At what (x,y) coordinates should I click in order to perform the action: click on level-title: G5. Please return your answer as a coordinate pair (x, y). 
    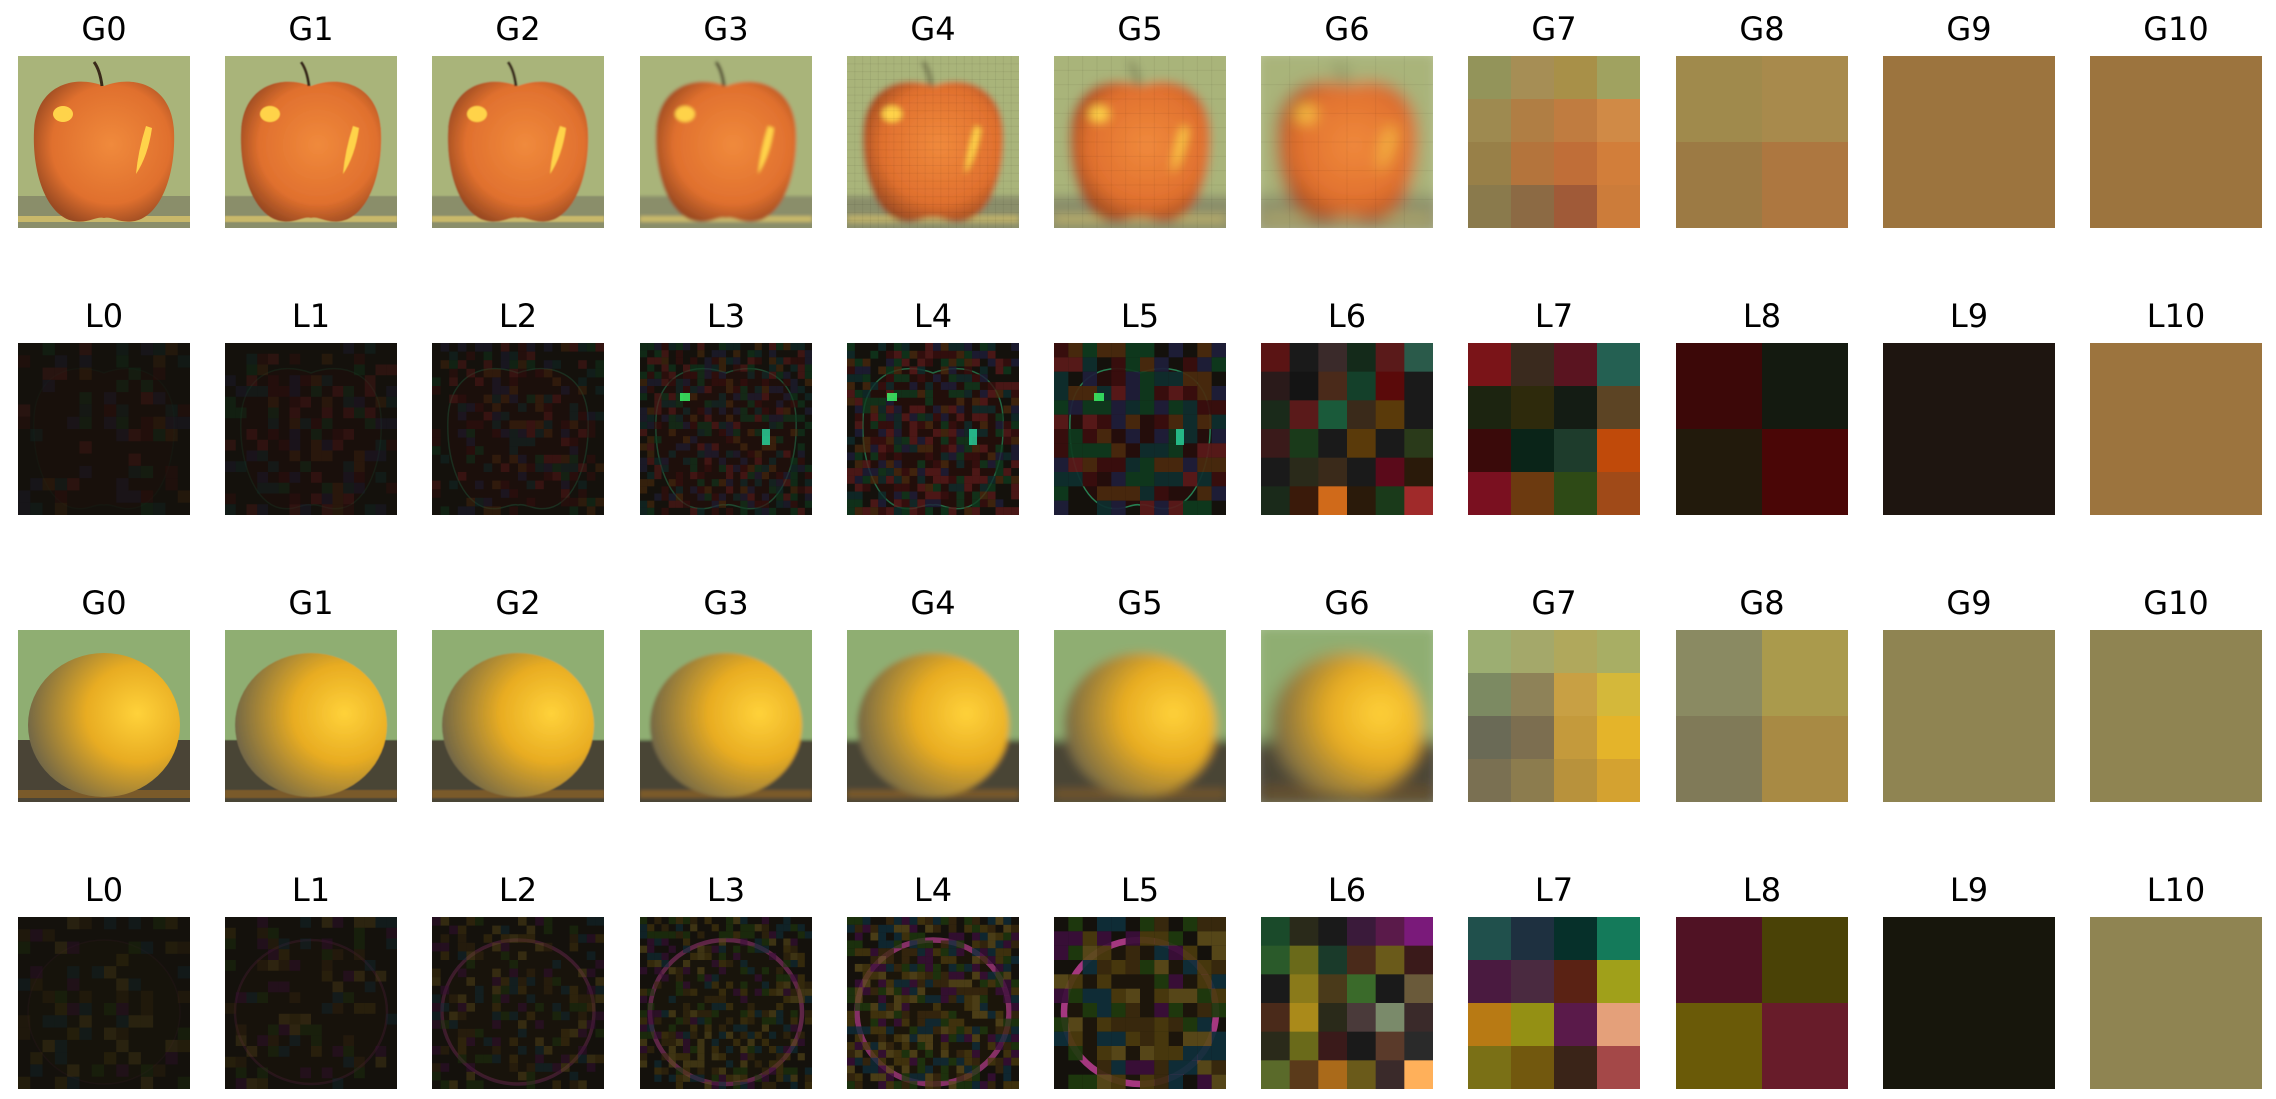
    Looking at the image, I should click on (1140, 603).